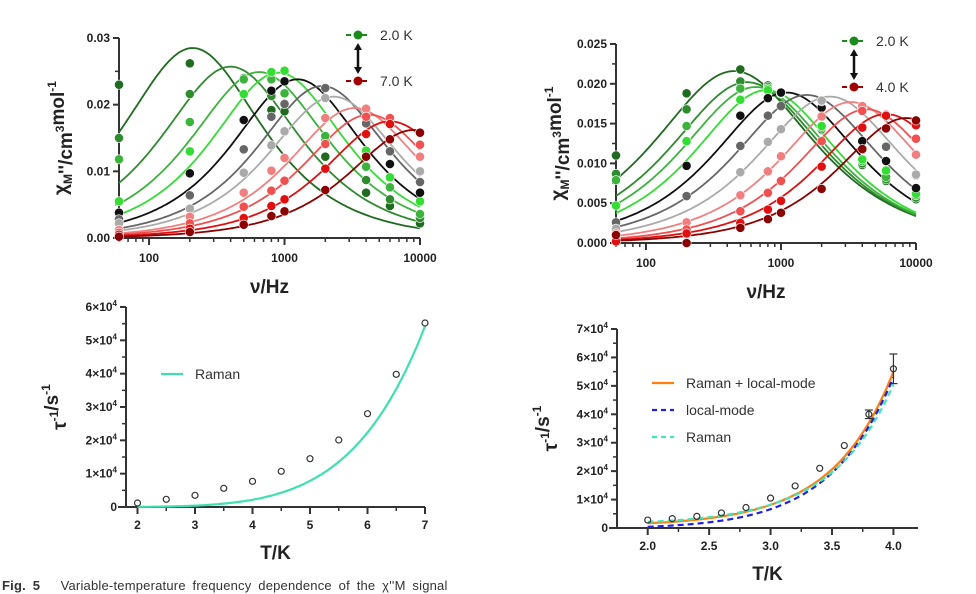  Describe the element at coordinates (310, 525) in the screenshot. I see `x-tick-label: 5` at that location.